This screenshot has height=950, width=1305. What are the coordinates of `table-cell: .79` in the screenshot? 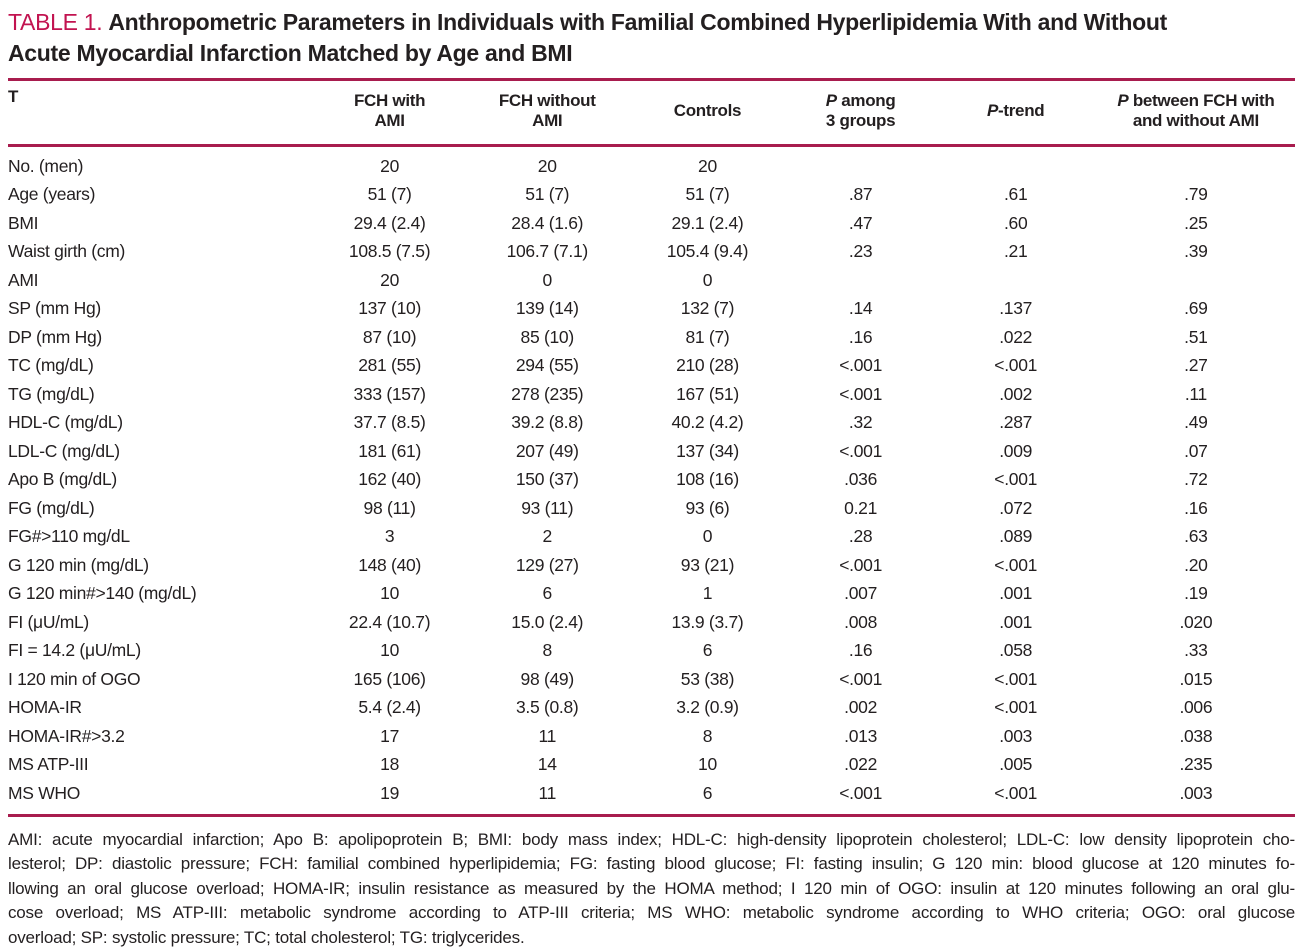 It's located at (1196, 195).